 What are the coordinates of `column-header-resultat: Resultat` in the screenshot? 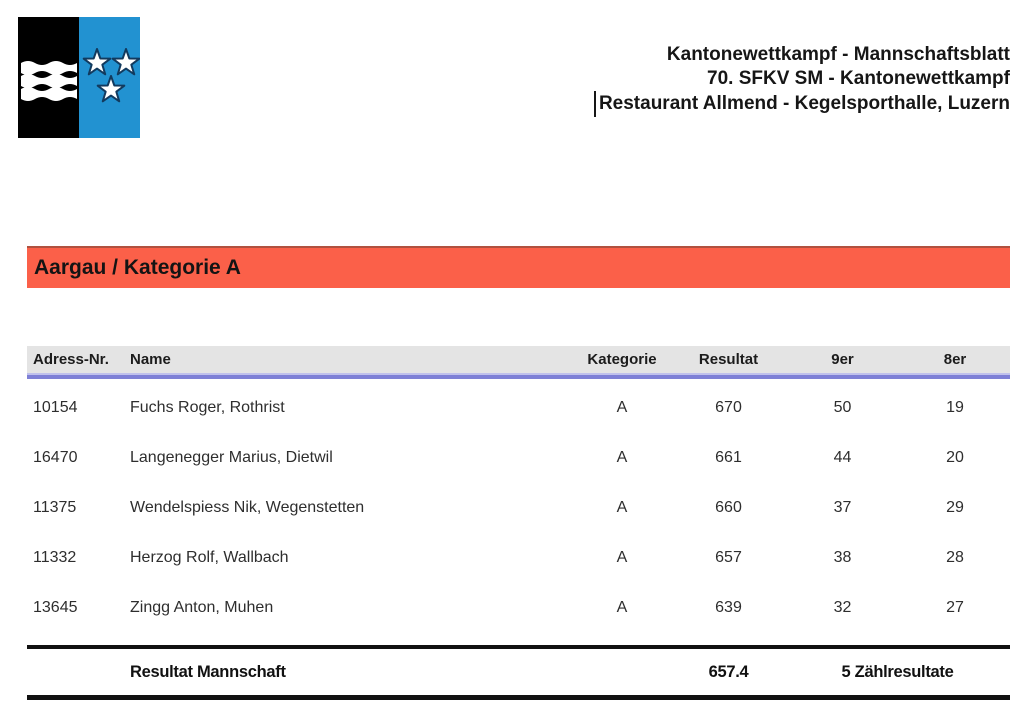 It's located at (728, 359).